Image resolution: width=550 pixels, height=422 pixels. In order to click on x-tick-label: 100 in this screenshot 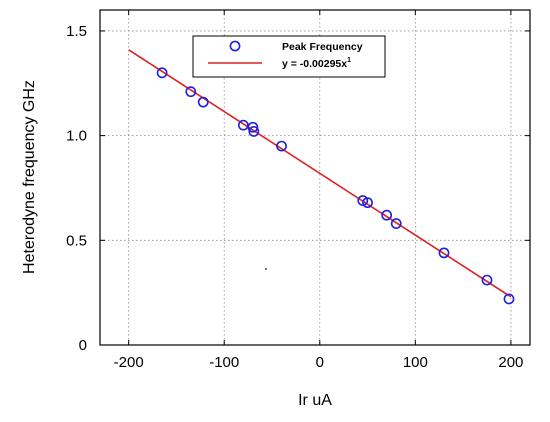, I will do `click(415, 362)`.